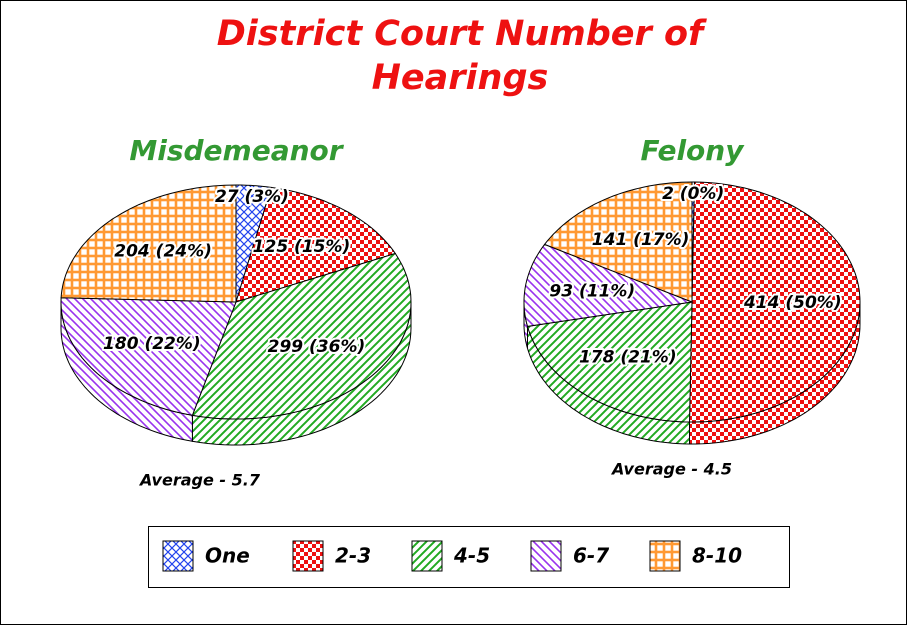 The height and width of the screenshot is (625, 907). I want to click on data-label: 93 (11%), so click(592, 291).